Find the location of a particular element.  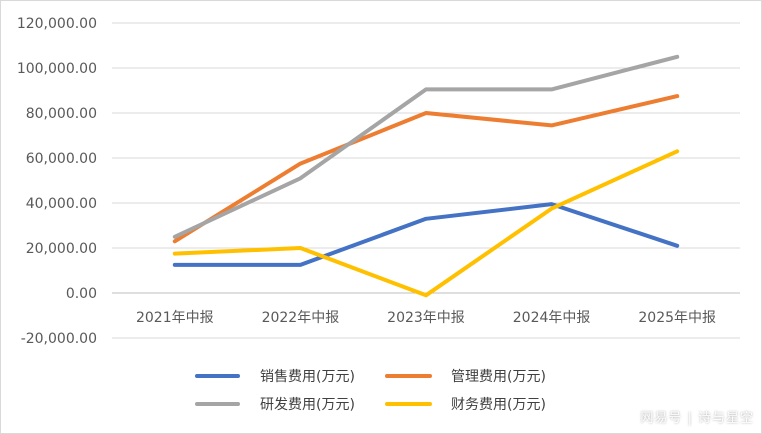

y-tick-label: -20,000.00 is located at coordinates (59, 339).